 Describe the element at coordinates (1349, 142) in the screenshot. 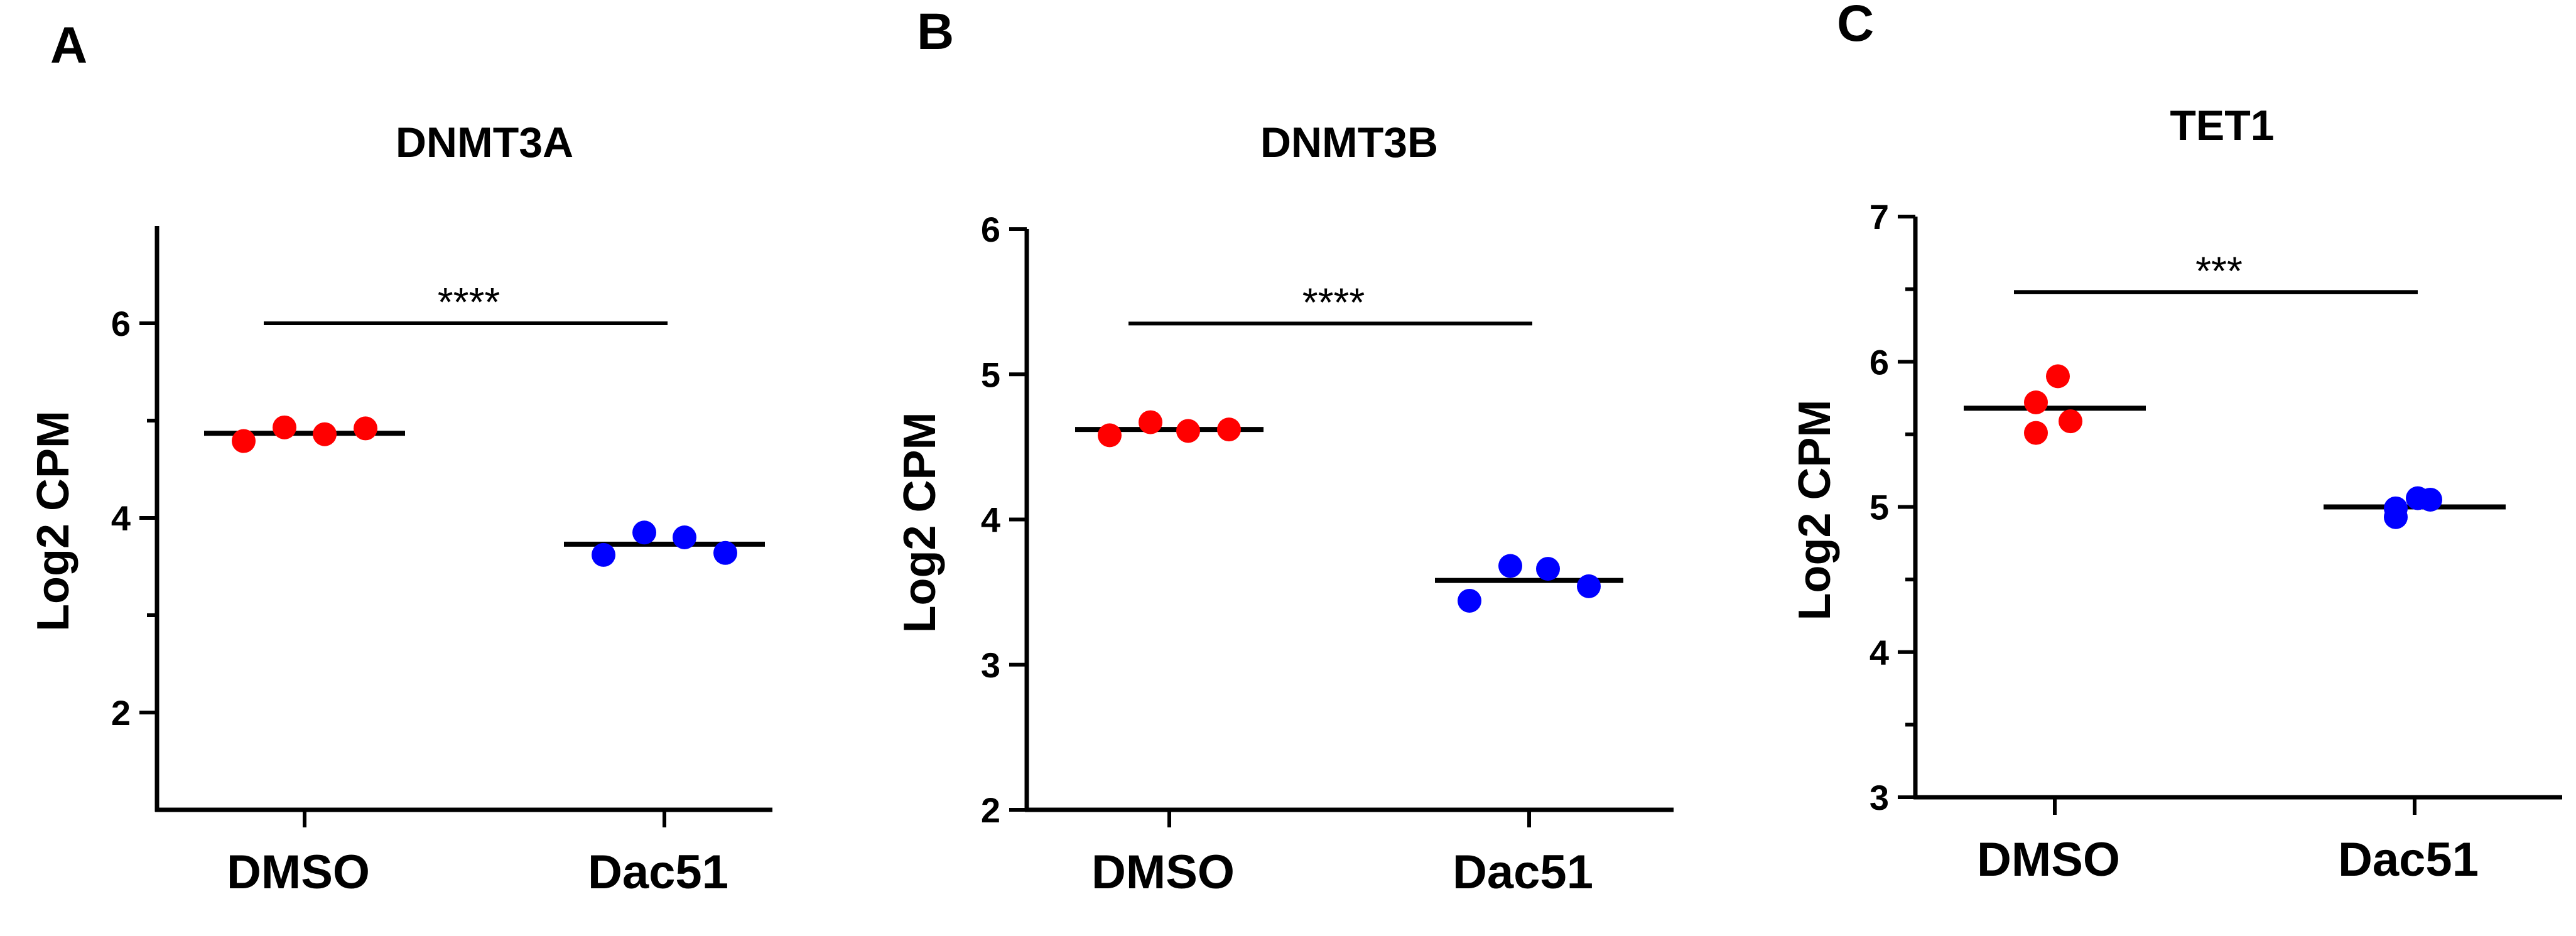

I see `chart-title: DNMT3B` at that location.